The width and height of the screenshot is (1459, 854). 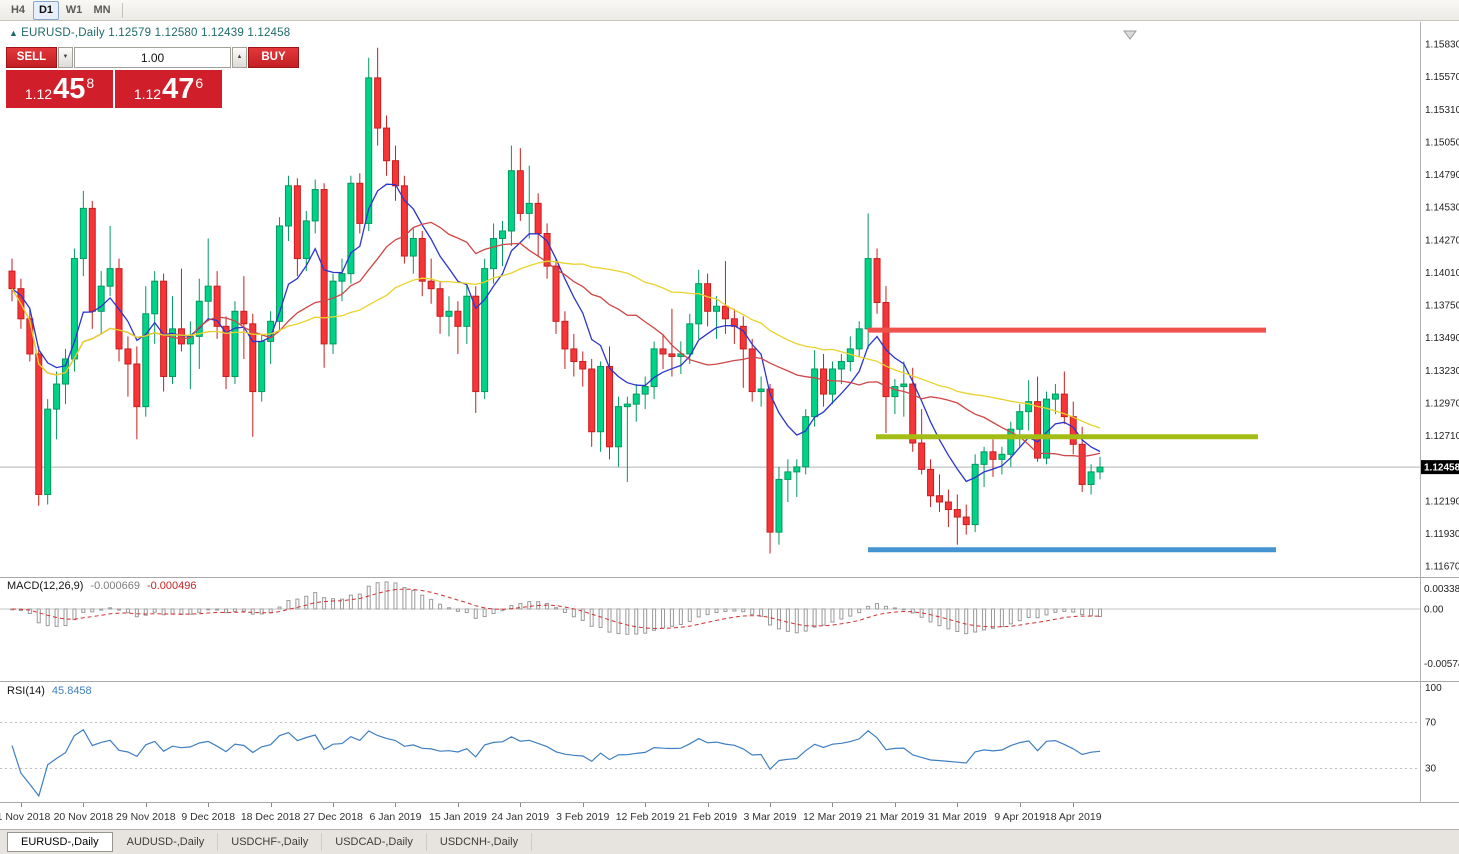 I want to click on timeframe-h4-button: H4, so click(x=18, y=9).